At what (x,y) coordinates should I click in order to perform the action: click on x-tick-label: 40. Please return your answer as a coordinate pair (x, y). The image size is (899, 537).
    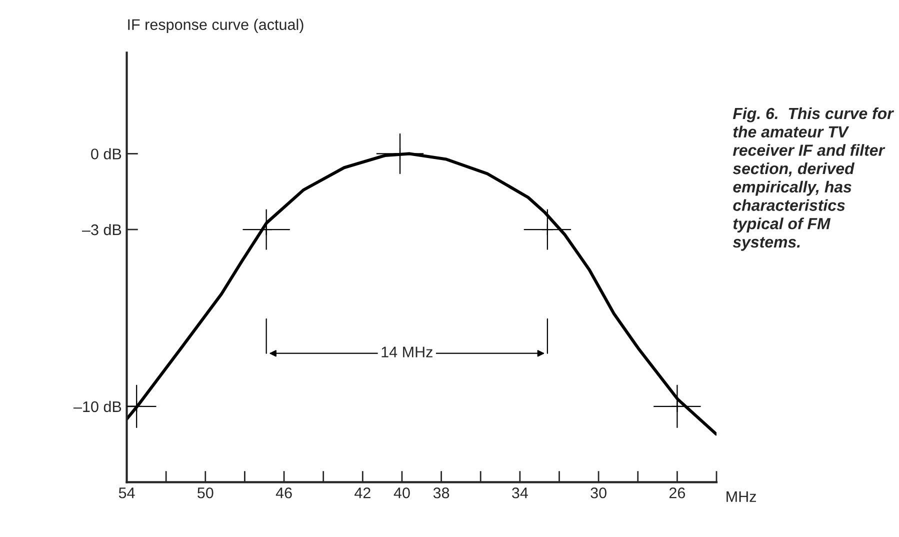
    Looking at the image, I should click on (402, 492).